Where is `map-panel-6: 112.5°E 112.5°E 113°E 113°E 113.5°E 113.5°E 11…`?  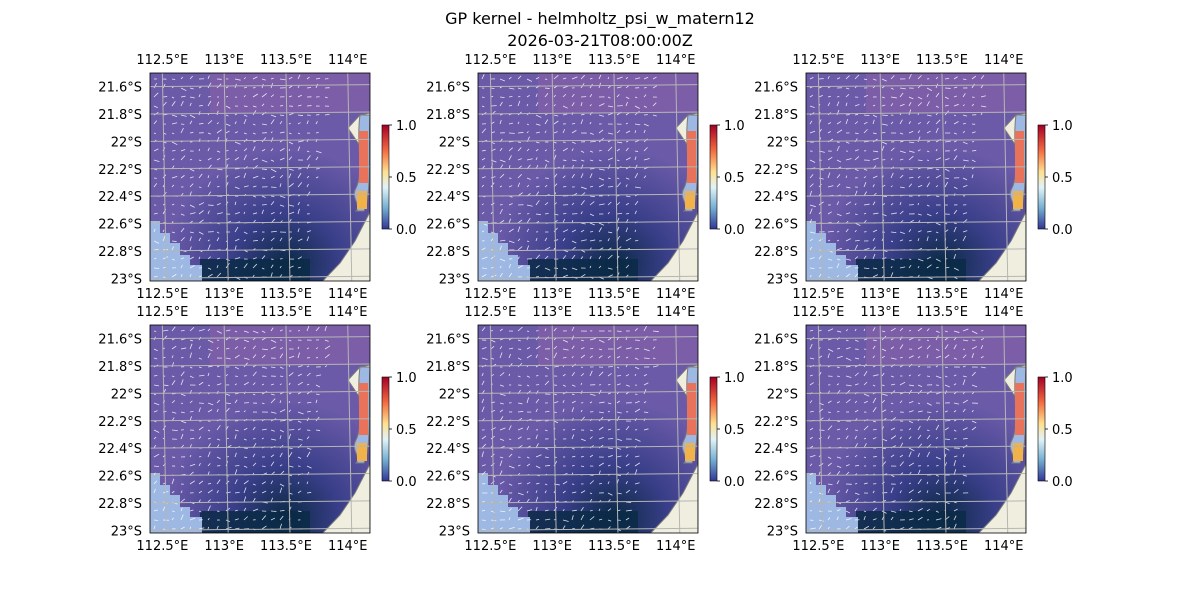 map-panel-6: 112.5°E 112.5°E 113°E 113°E 113.5°E 113.5°E 11… is located at coordinates (916, 429).